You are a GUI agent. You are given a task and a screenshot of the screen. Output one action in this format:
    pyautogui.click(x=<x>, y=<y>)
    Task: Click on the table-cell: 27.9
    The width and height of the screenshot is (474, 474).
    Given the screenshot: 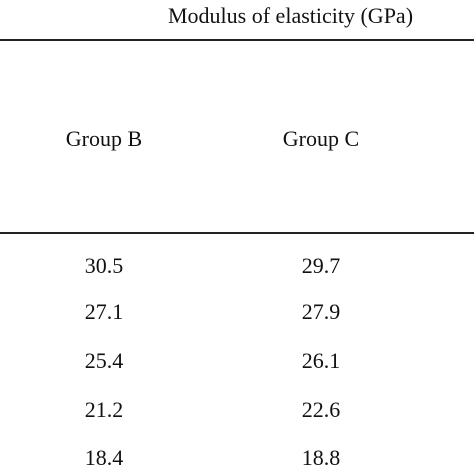 What is the action you would take?
    pyautogui.click(x=321, y=311)
    